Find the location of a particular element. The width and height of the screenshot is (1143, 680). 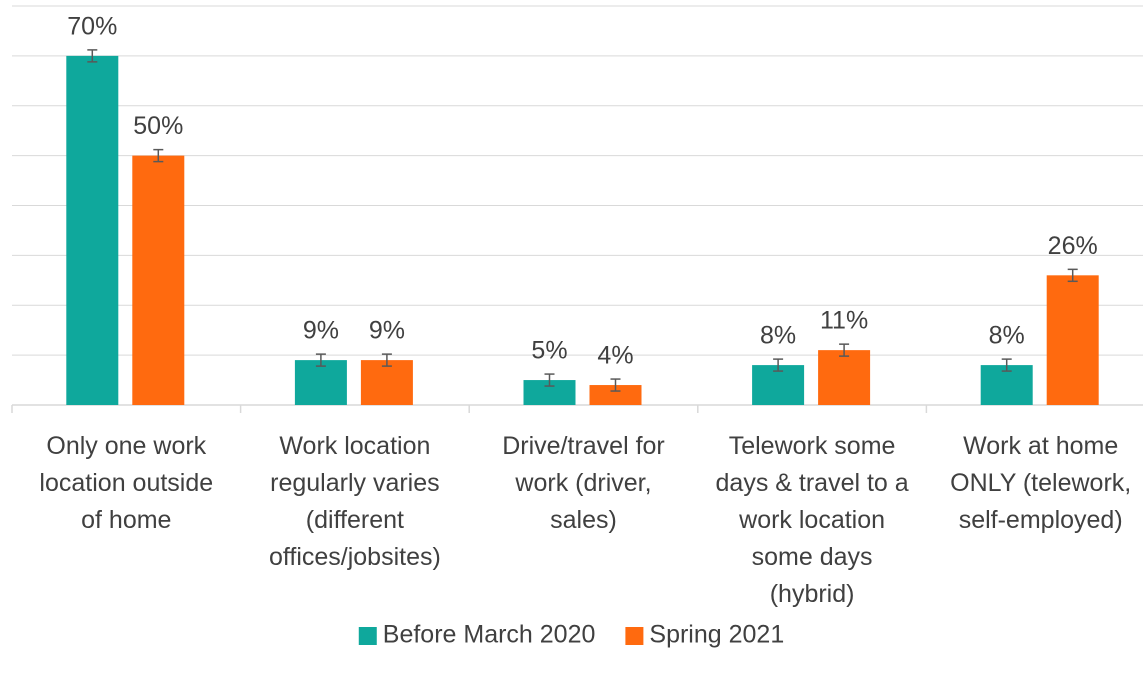

x-tick-label: Only one work location outside of home is located at coordinates (126, 483).